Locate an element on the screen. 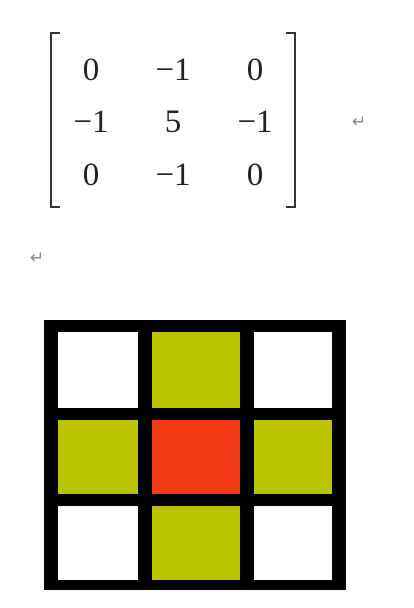  matrix-left-bracket is located at coordinates (55, 120).